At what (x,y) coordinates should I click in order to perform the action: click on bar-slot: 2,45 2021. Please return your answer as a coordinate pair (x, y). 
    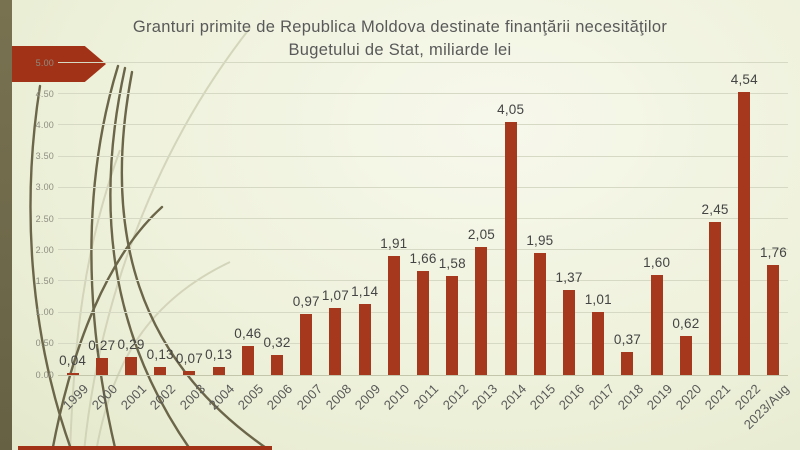
    Looking at the image, I should click on (717, 238).